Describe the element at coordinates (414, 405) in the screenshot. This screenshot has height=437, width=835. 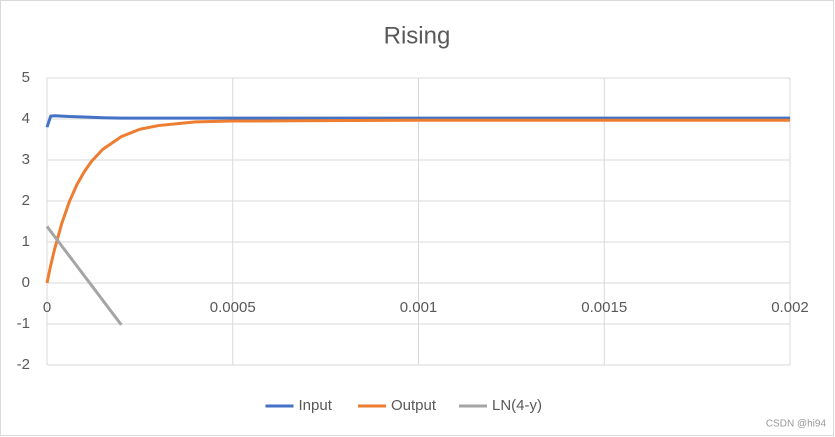
I see `legend-label: Output` at that location.